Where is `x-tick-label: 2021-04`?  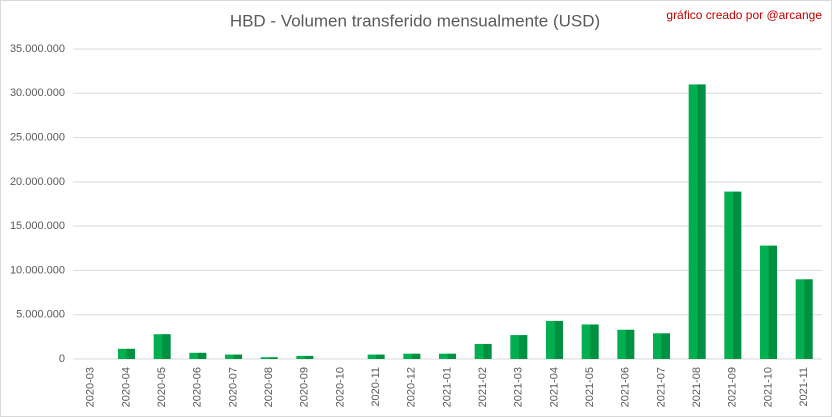
x-tick-label: 2021-04 is located at coordinates (554, 387).